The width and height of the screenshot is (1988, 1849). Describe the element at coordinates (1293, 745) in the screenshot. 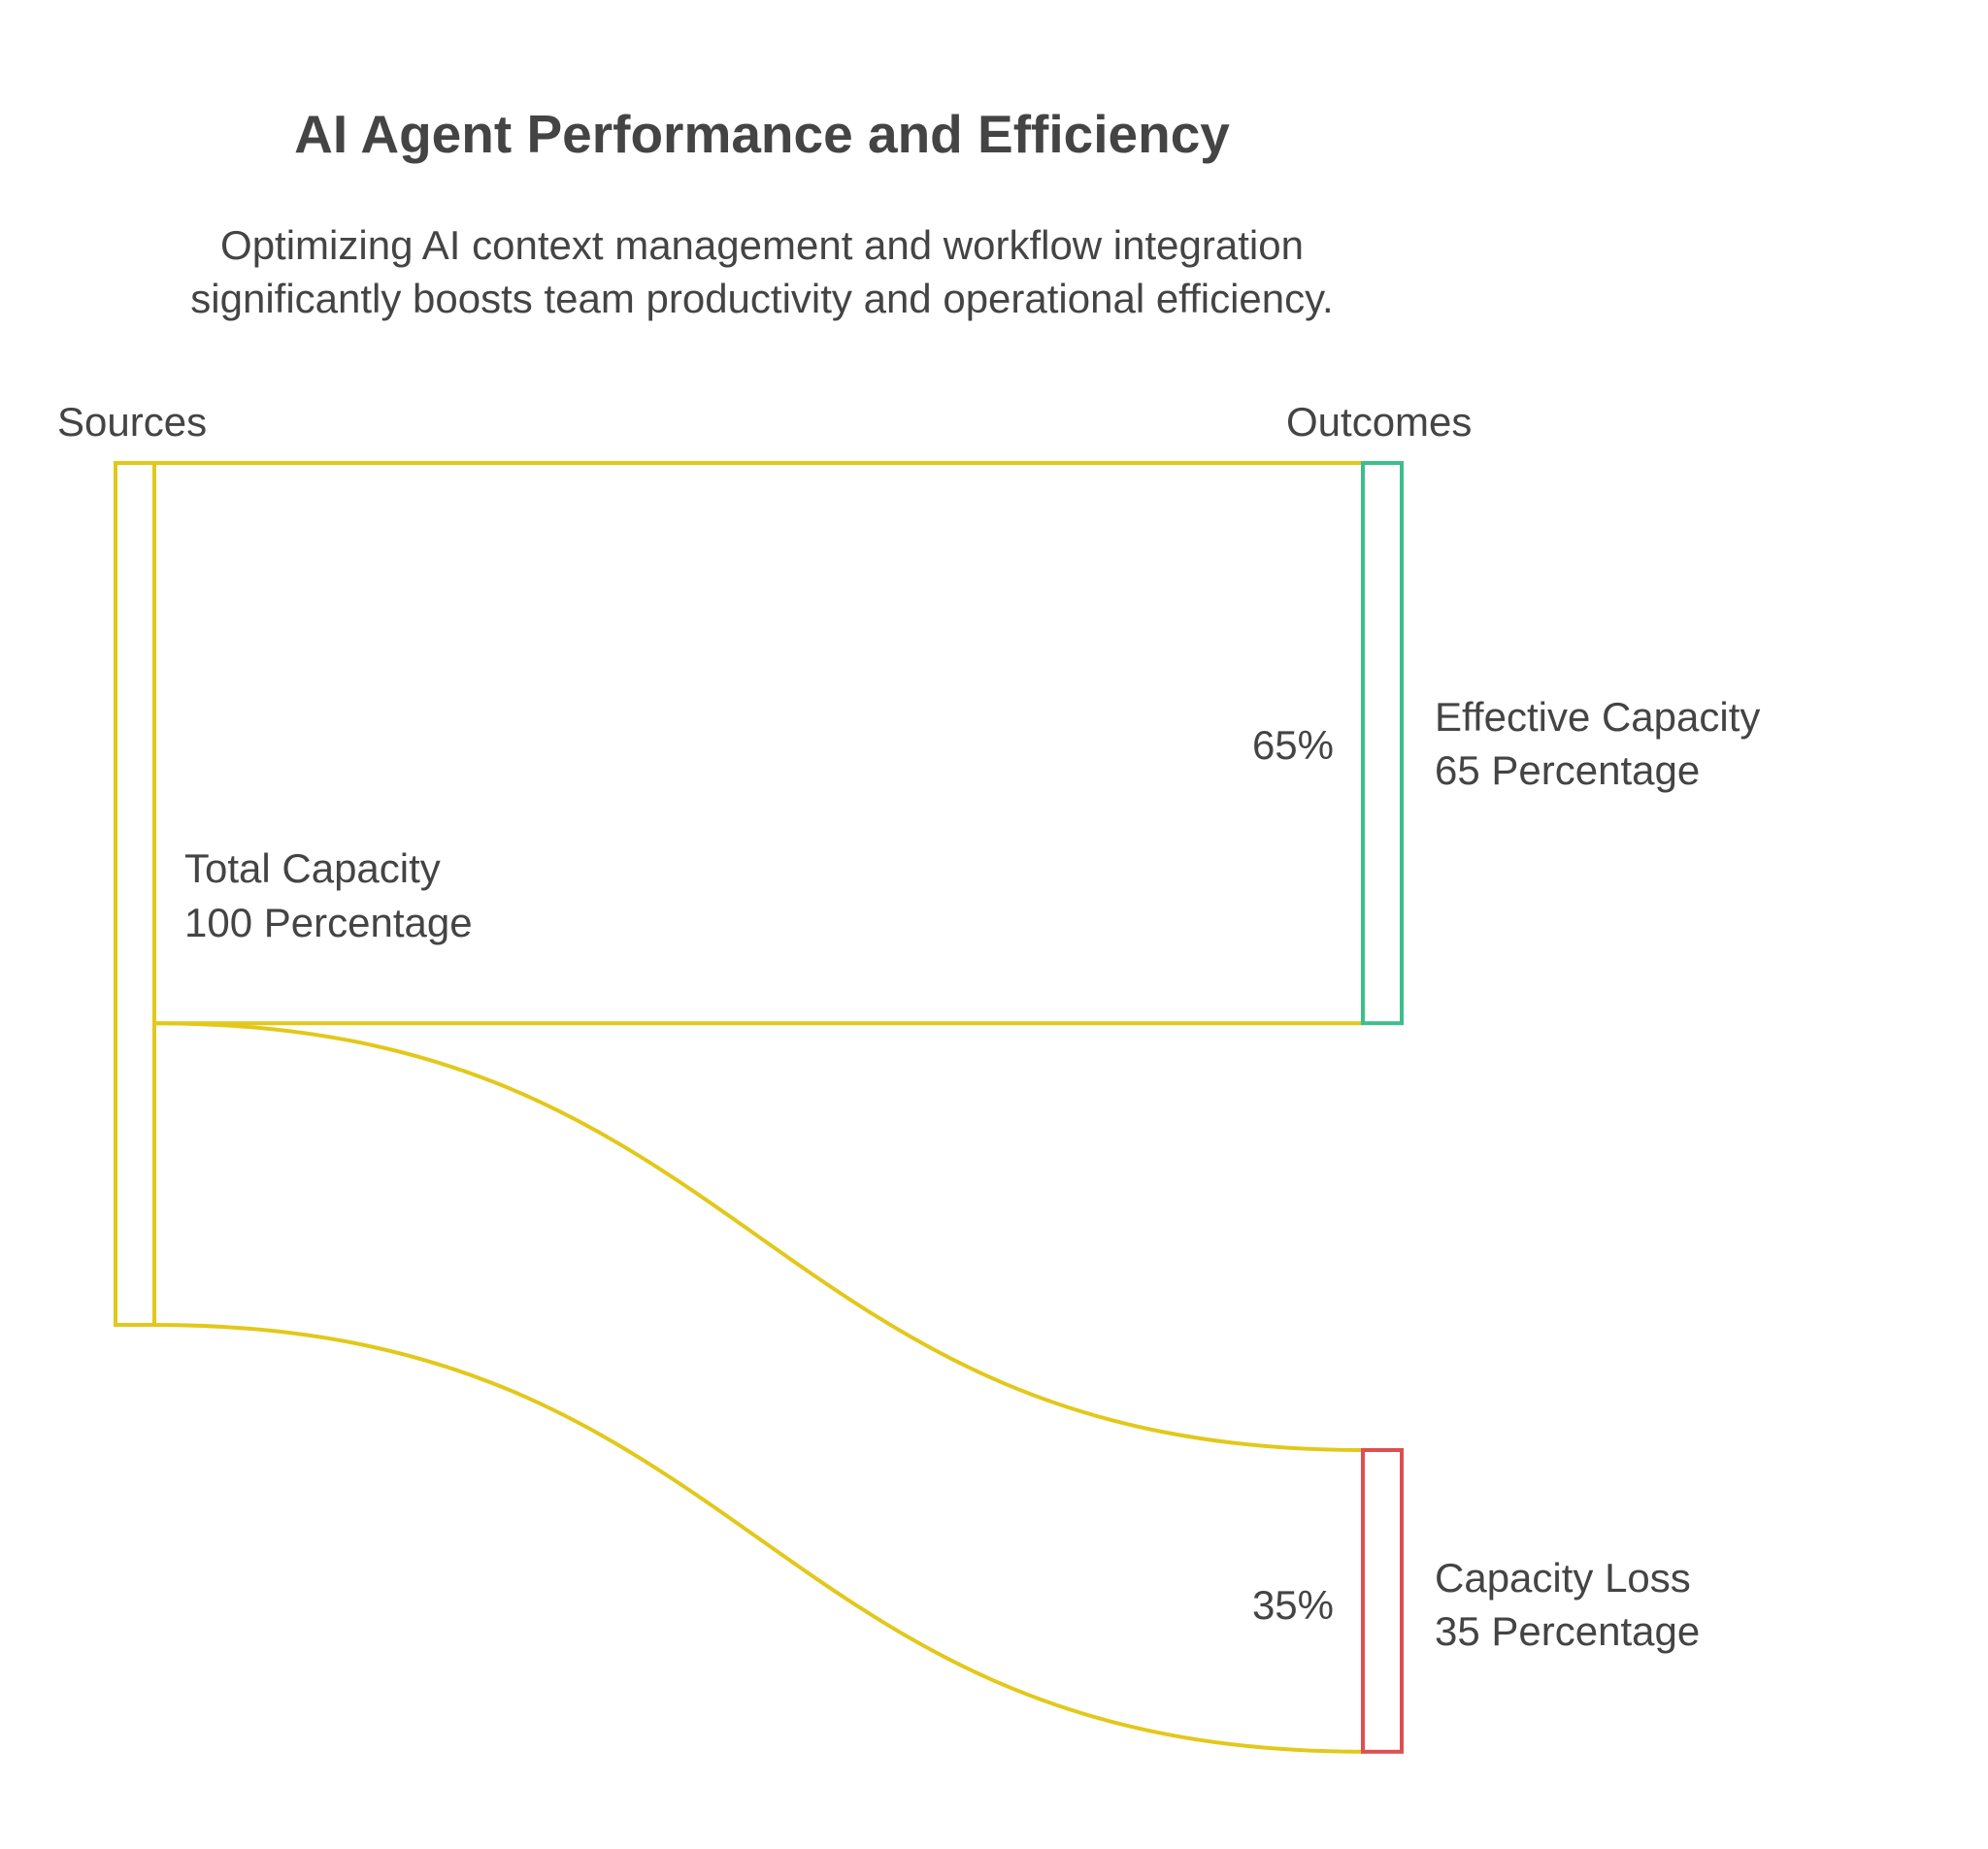

I see `flow-label-effective-capacity: 65%` at that location.